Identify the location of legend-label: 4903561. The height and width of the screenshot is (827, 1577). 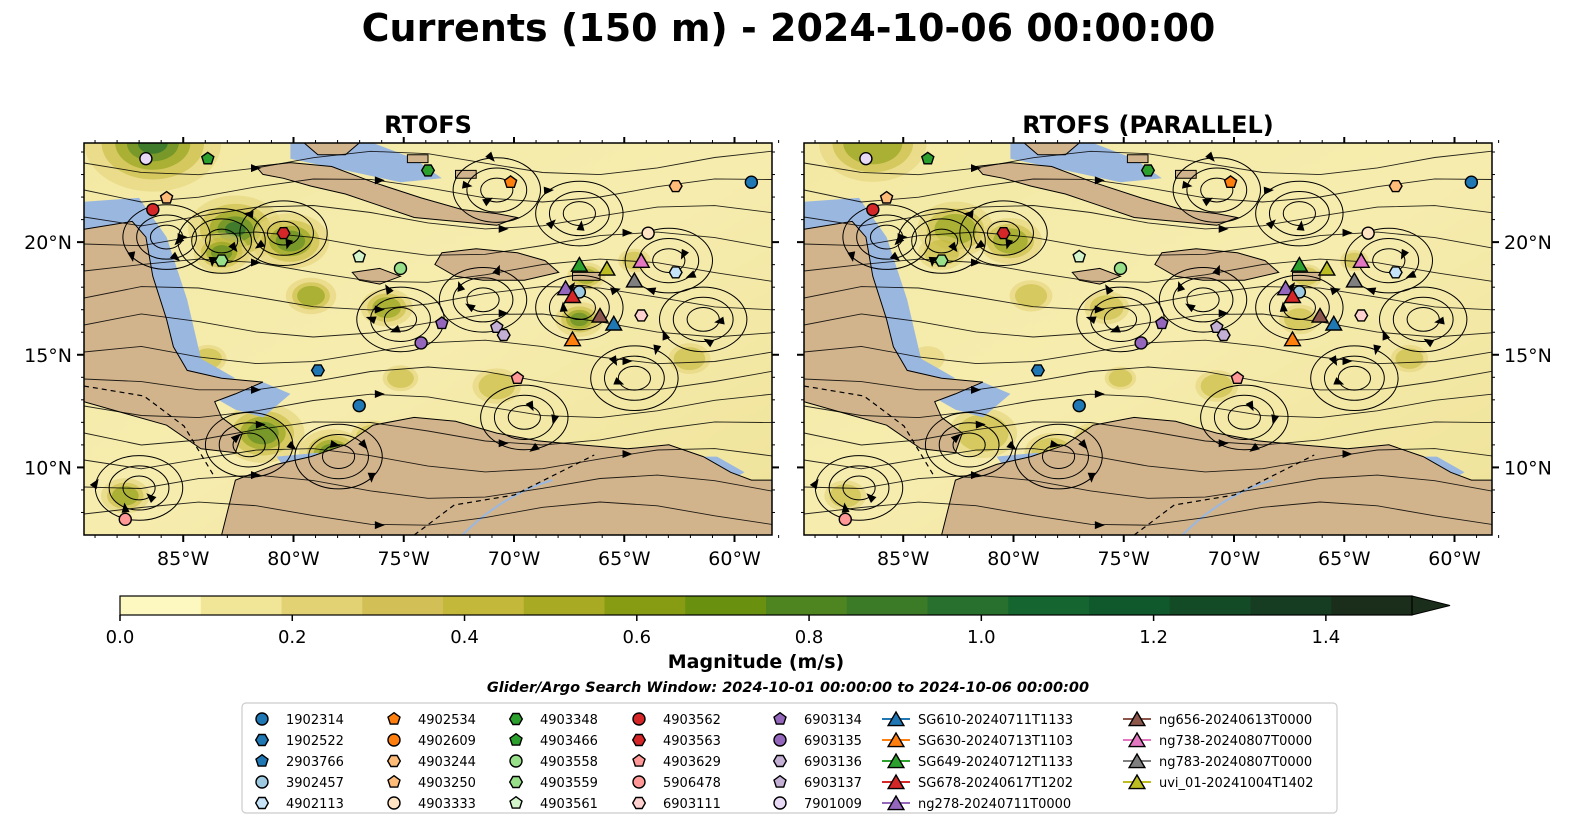
(569, 804).